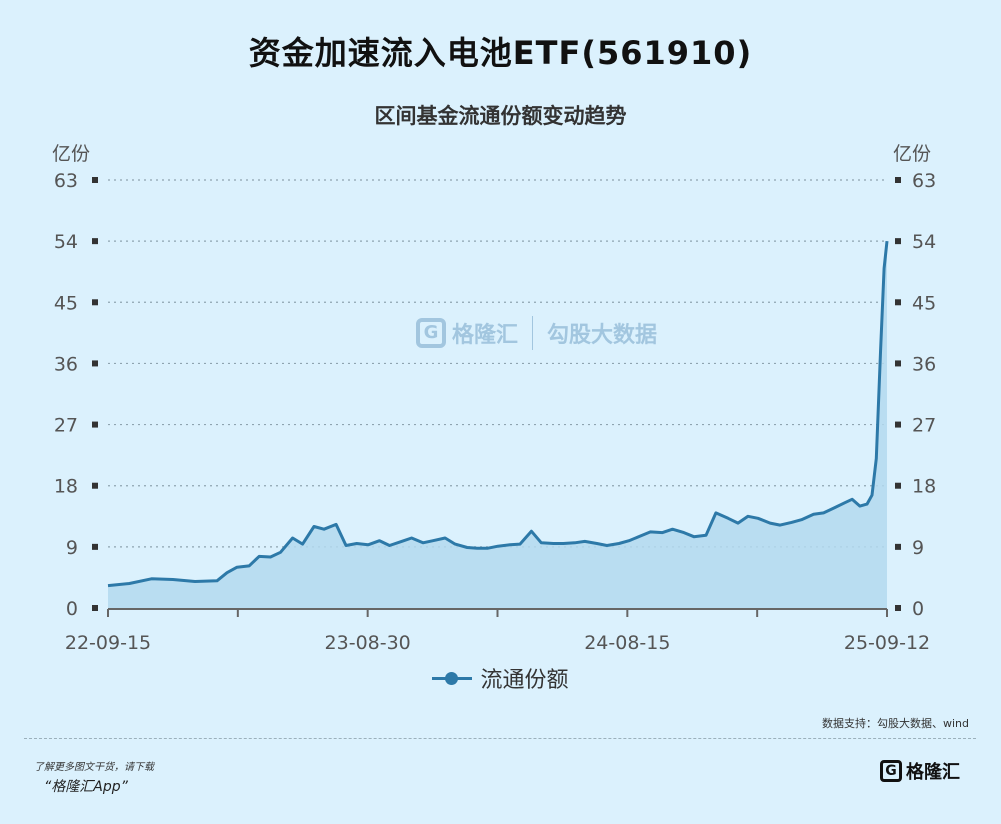 The width and height of the screenshot is (1001, 824). I want to click on corner-logo-brand: 格隆汇, so click(933, 772).